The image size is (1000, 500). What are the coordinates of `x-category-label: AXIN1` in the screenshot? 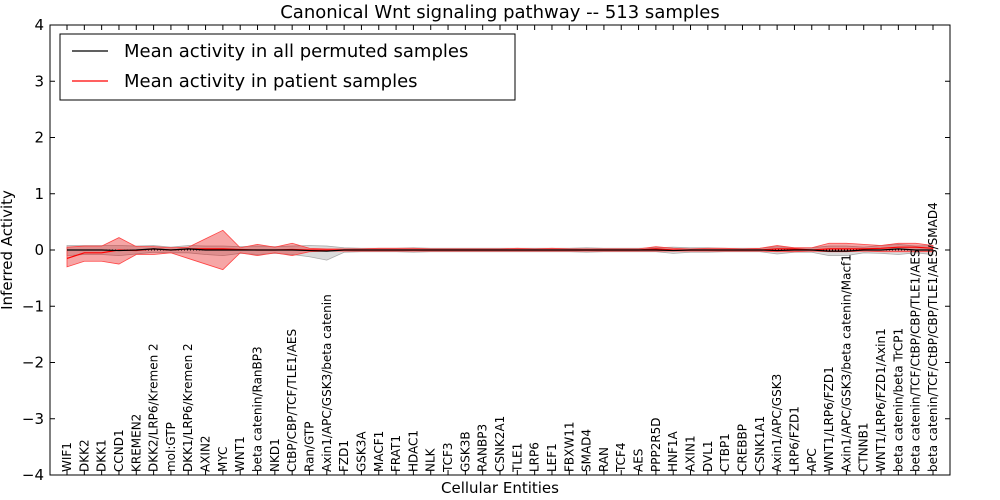 It's located at (691, 453).